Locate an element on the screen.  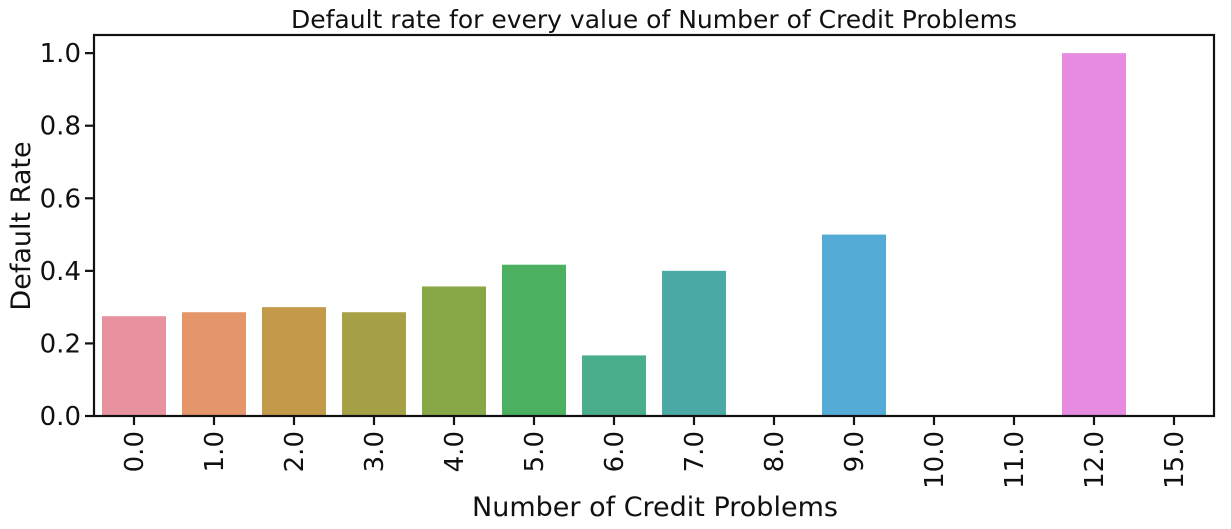
x-tick-label: 8.0 is located at coordinates (775, 451).